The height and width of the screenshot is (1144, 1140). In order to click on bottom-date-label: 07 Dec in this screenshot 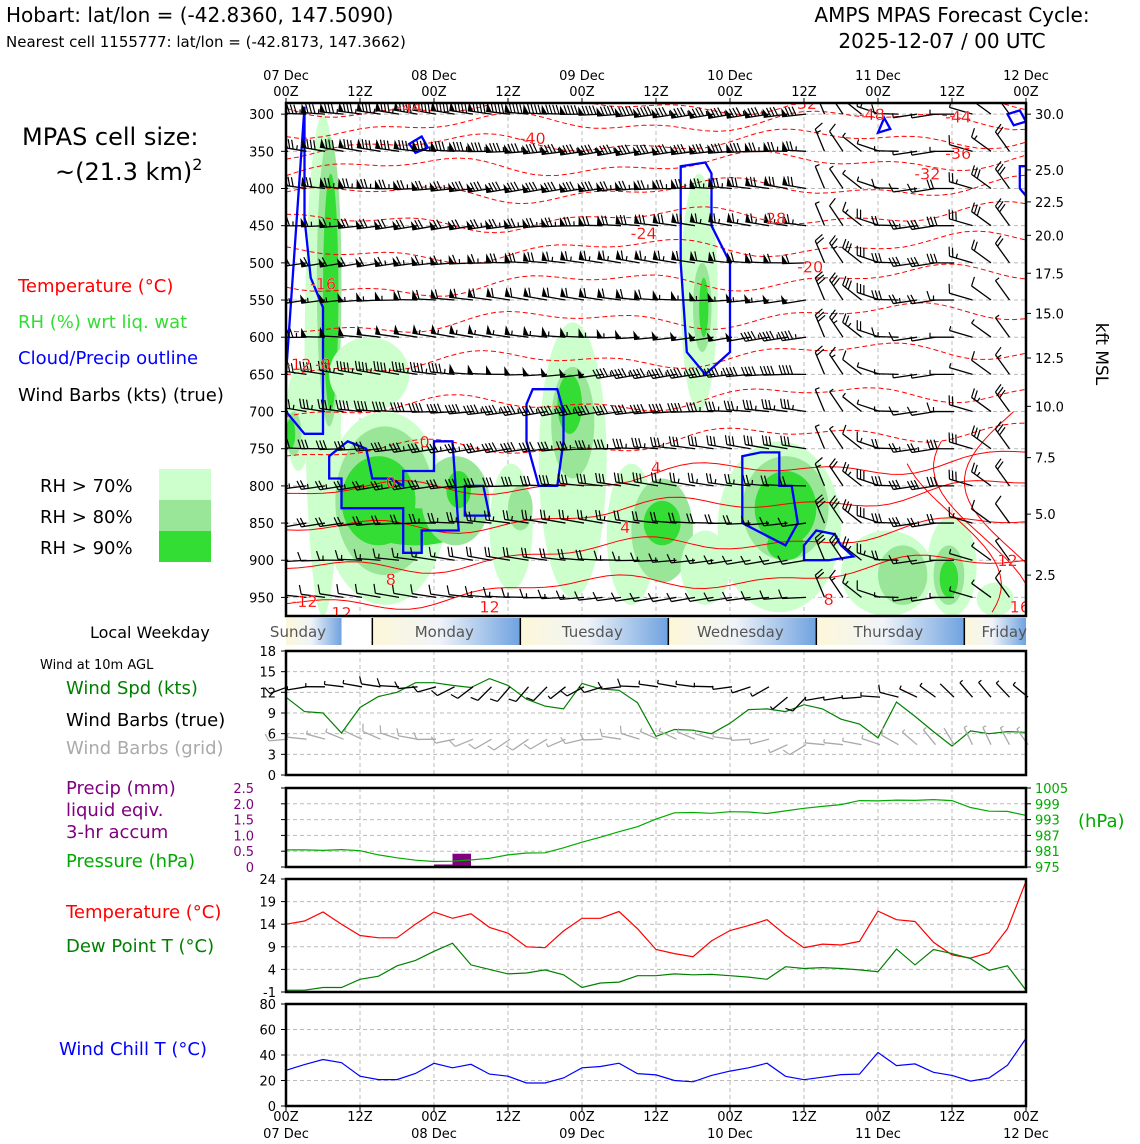, I will do `click(286, 1133)`.